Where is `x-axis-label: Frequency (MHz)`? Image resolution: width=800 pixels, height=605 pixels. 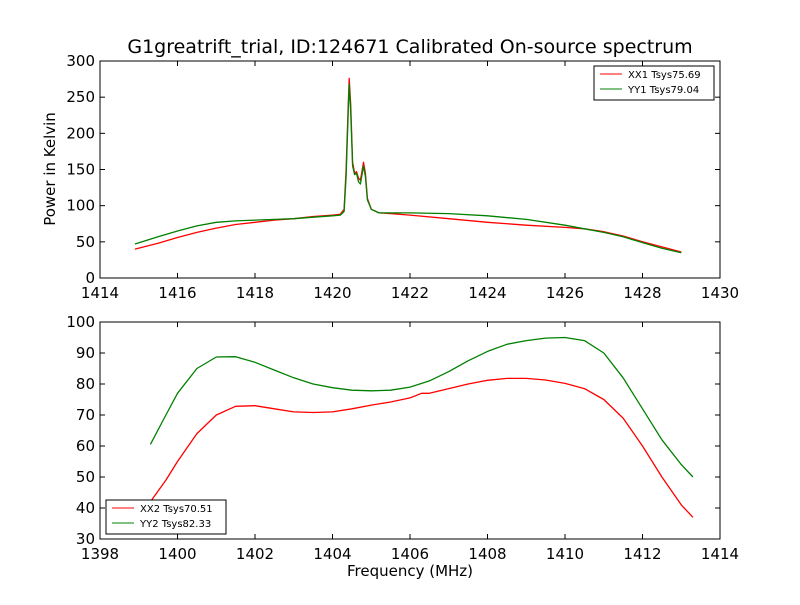 x-axis-label: Frequency (MHz) is located at coordinates (410, 571).